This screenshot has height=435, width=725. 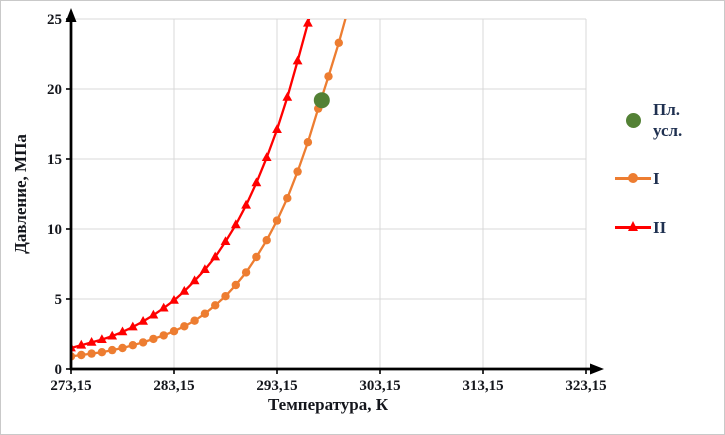 What do you see at coordinates (54, 195) in the screenshot?
I see `y-tick-labels: 0 5 10 15 20 25` at bounding box center [54, 195].